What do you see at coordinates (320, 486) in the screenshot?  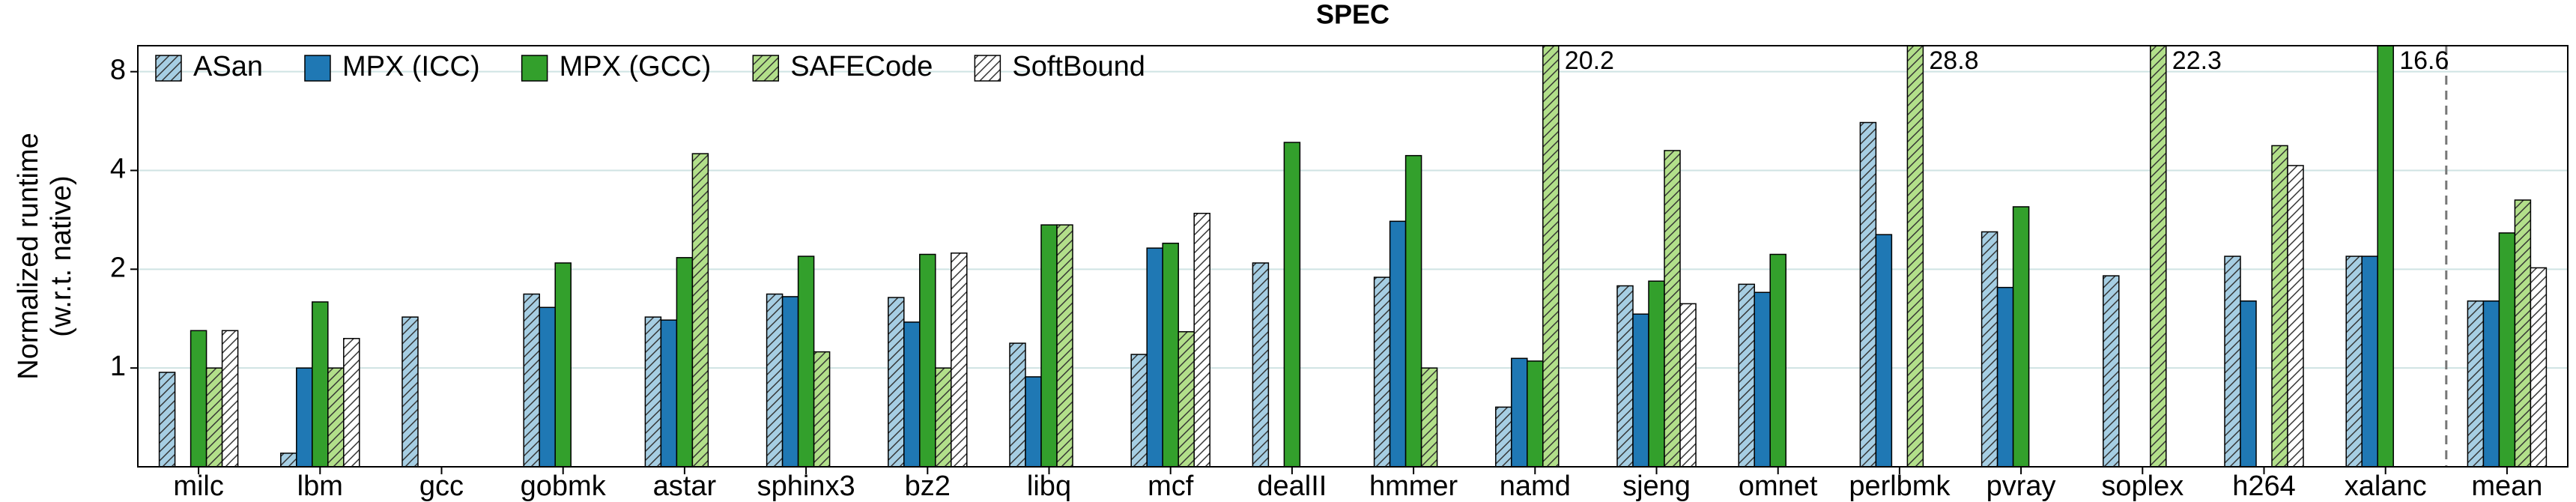 I see `x-tick-label: lbm` at bounding box center [320, 486].